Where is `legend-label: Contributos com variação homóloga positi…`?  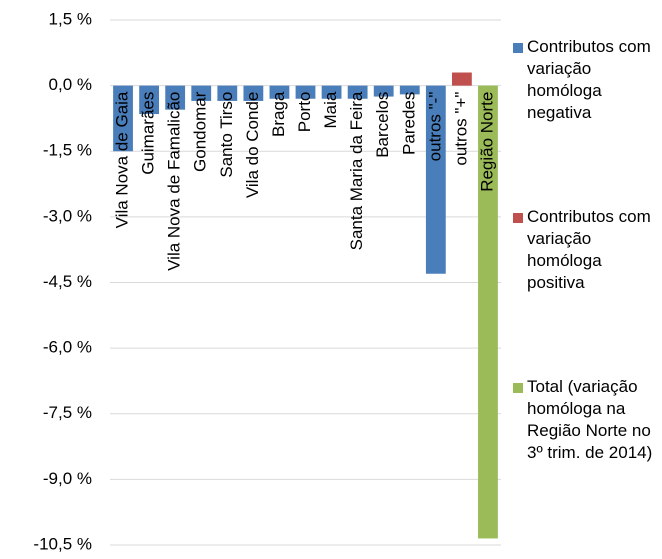
legend-label: Contributos com variação homóloga positi… is located at coordinates (589, 249).